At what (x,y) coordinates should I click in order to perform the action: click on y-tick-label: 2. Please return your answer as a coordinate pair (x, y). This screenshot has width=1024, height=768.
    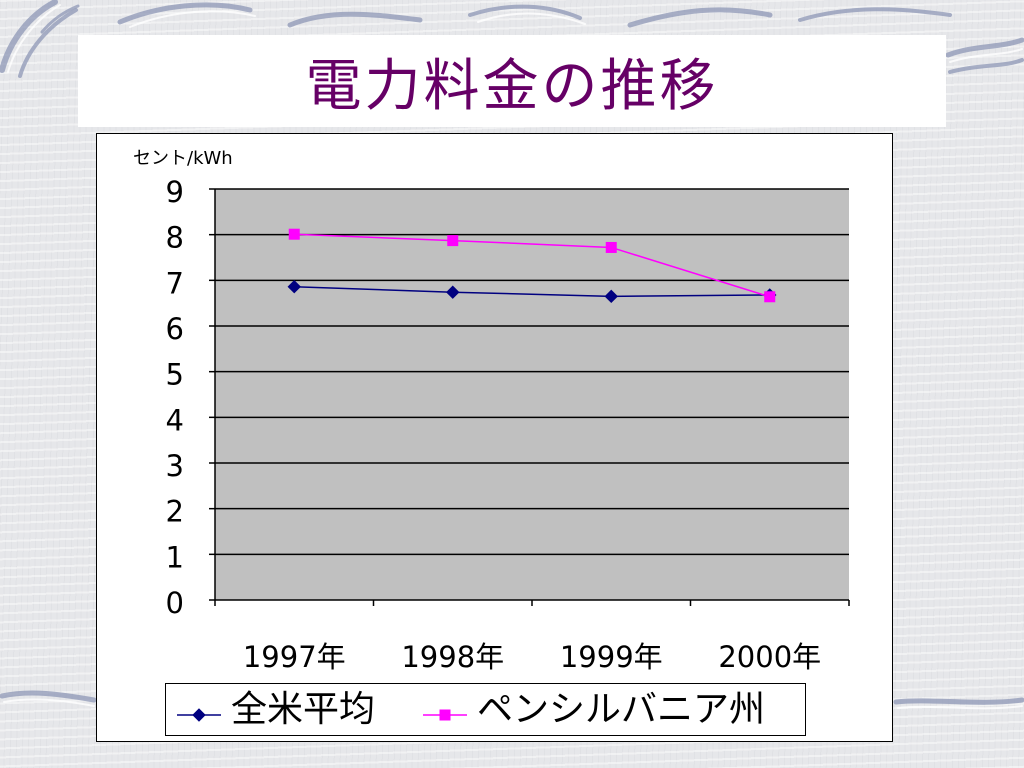
    Looking at the image, I should click on (174, 511).